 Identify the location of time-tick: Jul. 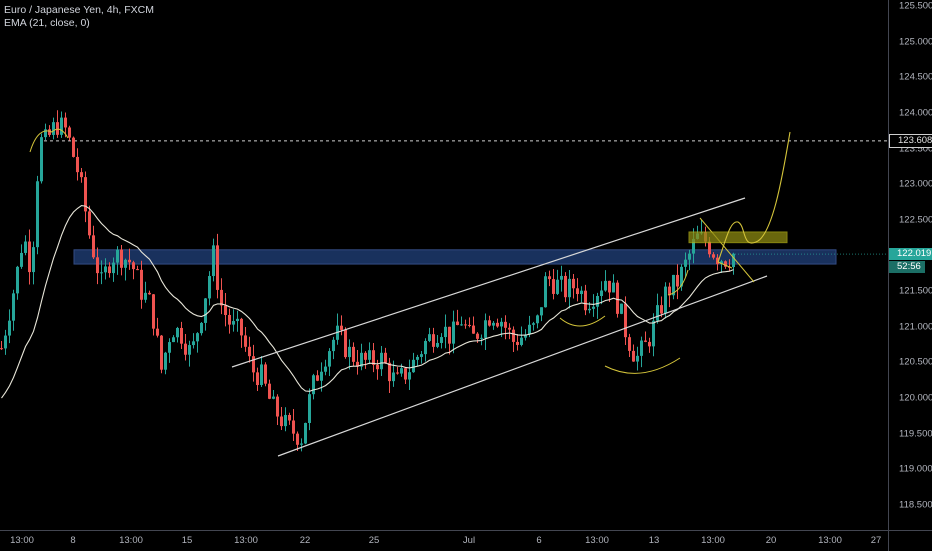
(469, 540).